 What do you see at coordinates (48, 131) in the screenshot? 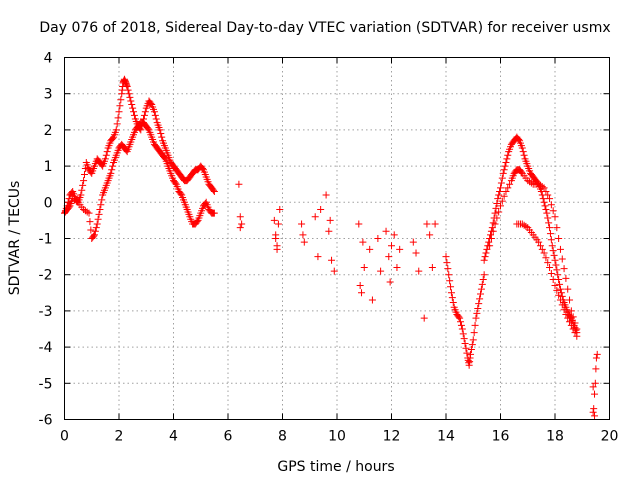
I see `y-tick-label: 2` at bounding box center [48, 131].